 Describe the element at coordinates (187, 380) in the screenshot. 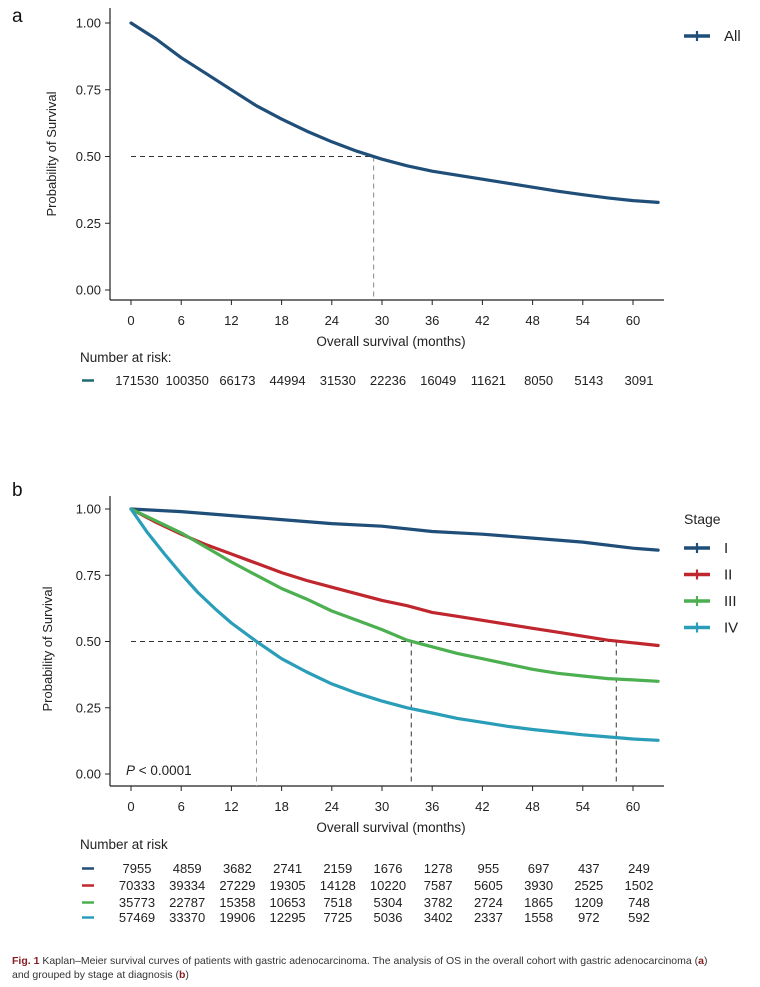

I see `risk-count: 100350` at that location.